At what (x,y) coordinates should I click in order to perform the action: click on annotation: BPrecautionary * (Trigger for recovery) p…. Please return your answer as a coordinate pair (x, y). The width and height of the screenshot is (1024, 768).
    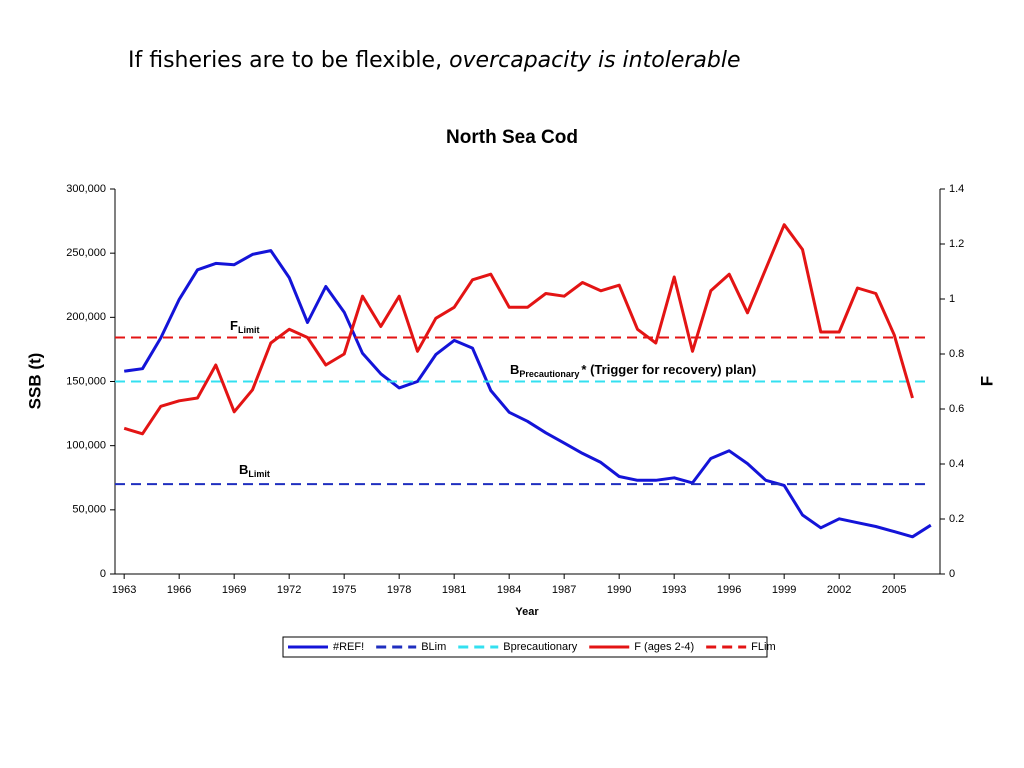
    Looking at the image, I should click on (633, 370).